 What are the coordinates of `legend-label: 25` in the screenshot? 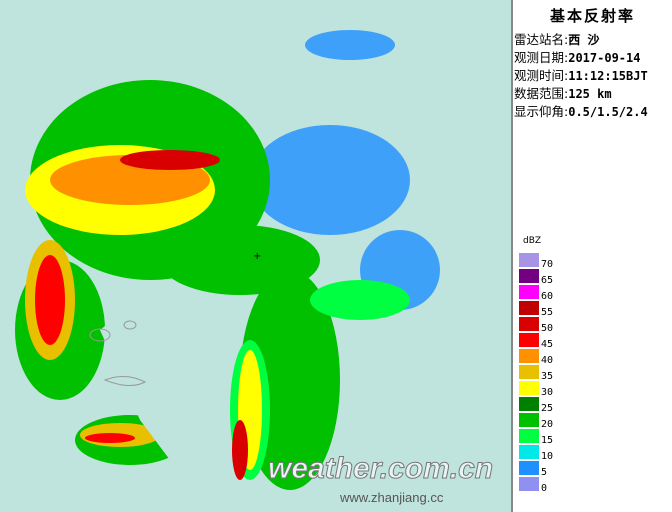 It's located at (547, 408).